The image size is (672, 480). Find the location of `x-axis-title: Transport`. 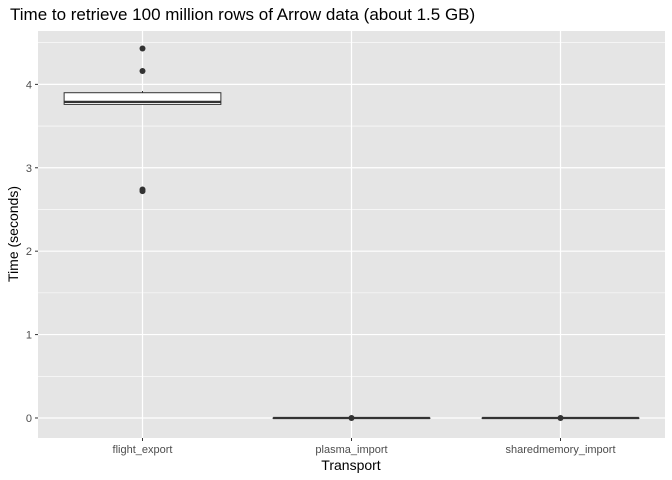

x-axis-title: Transport is located at coordinates (351, 465).